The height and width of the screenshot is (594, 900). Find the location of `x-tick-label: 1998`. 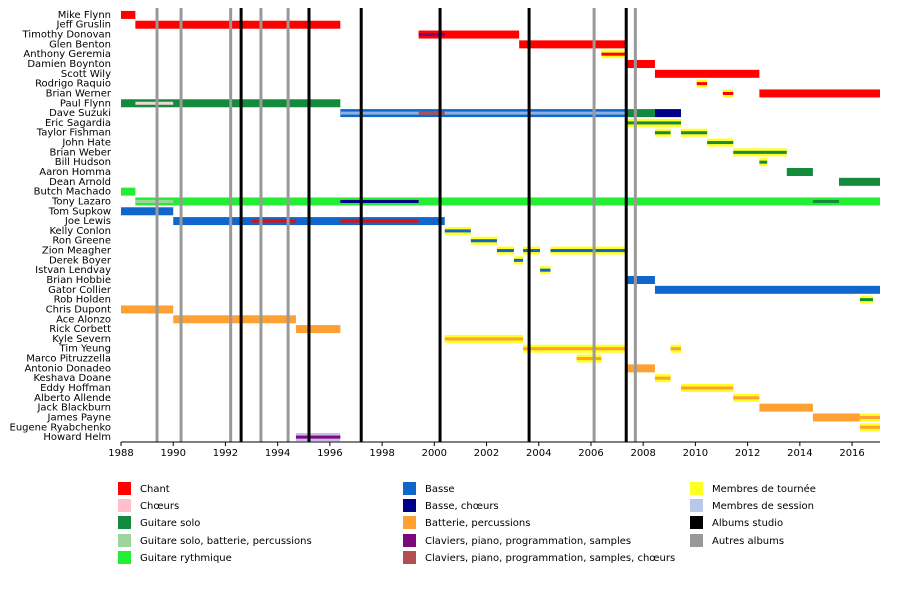

x-tick-label: 1998 is located at coordinates (381, 453).